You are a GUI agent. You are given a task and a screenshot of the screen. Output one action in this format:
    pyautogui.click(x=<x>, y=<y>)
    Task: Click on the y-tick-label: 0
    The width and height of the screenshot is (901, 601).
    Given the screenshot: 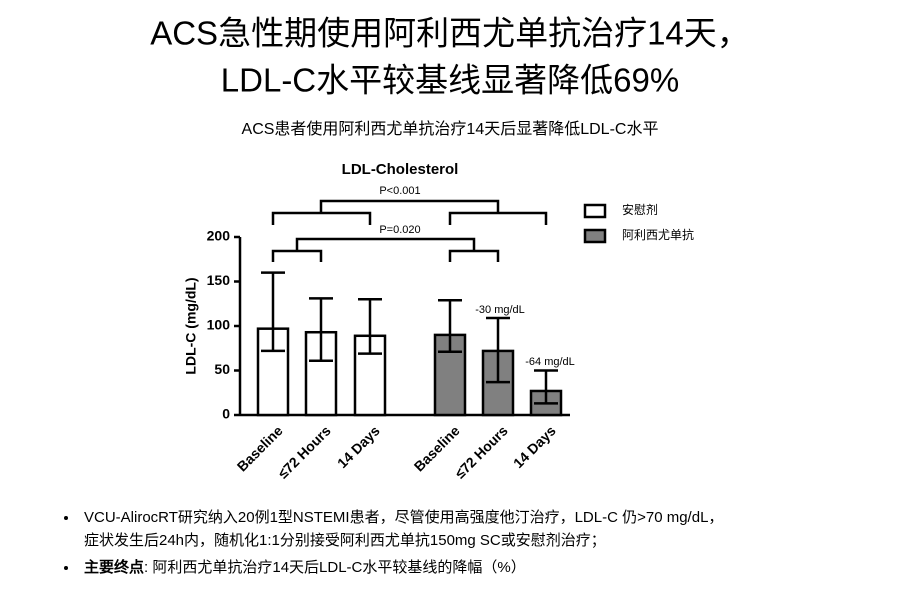 What is the action you would take?
    pyautogui.click(x=226, y=414)
    